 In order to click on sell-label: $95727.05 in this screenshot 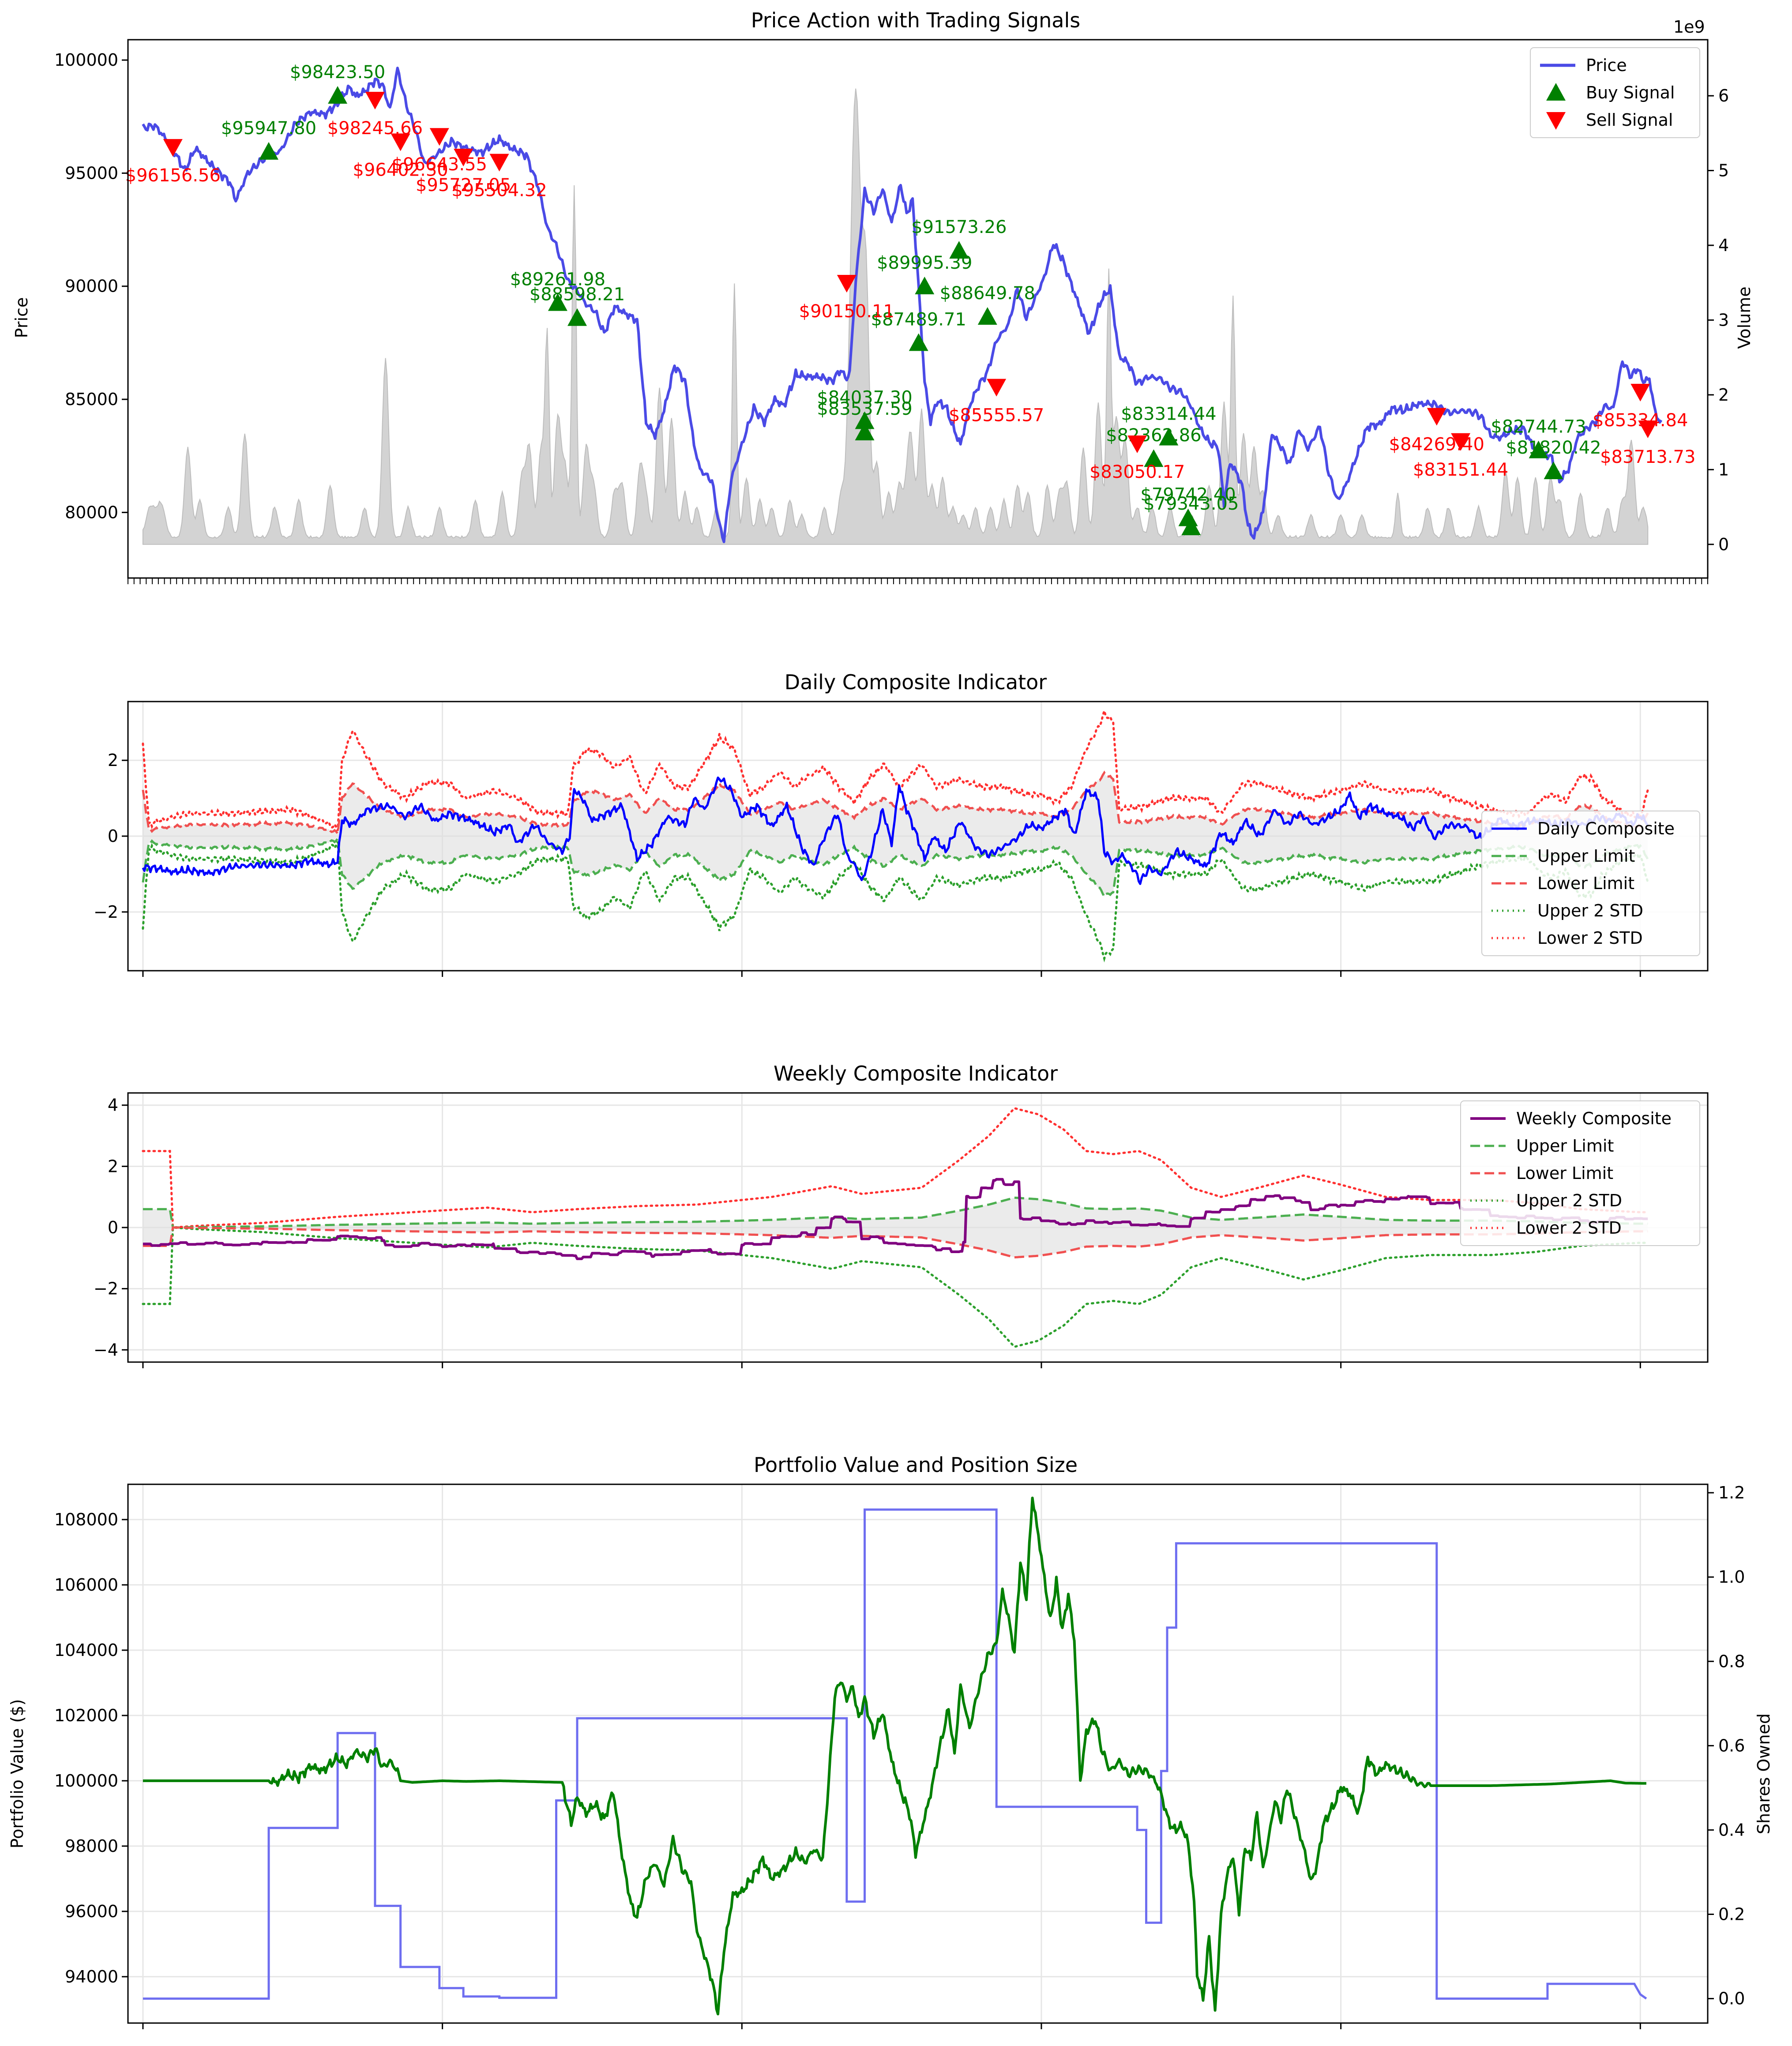, I will do `click(463, 185)`.